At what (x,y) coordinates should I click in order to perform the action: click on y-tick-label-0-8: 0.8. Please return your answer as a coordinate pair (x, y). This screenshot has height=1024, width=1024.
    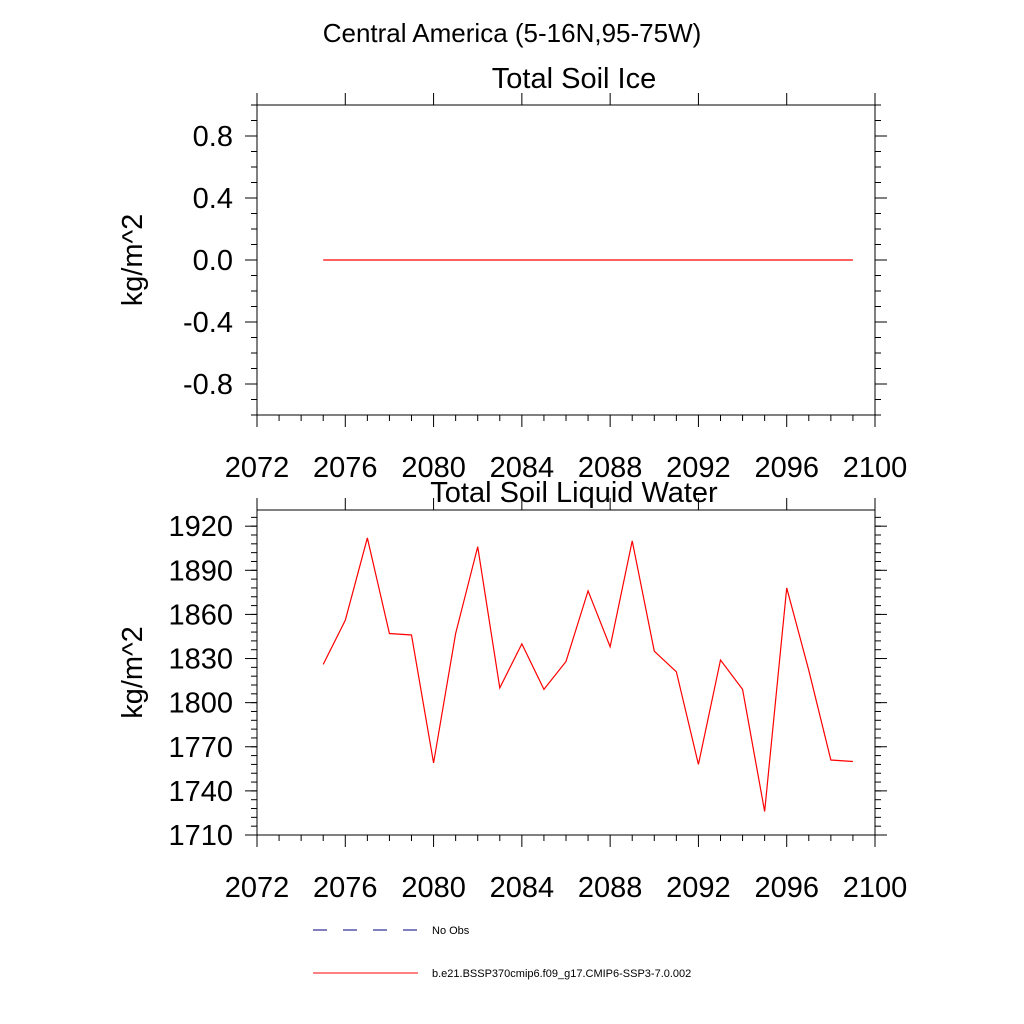
    Looking at the image, I should click on (213, 137).